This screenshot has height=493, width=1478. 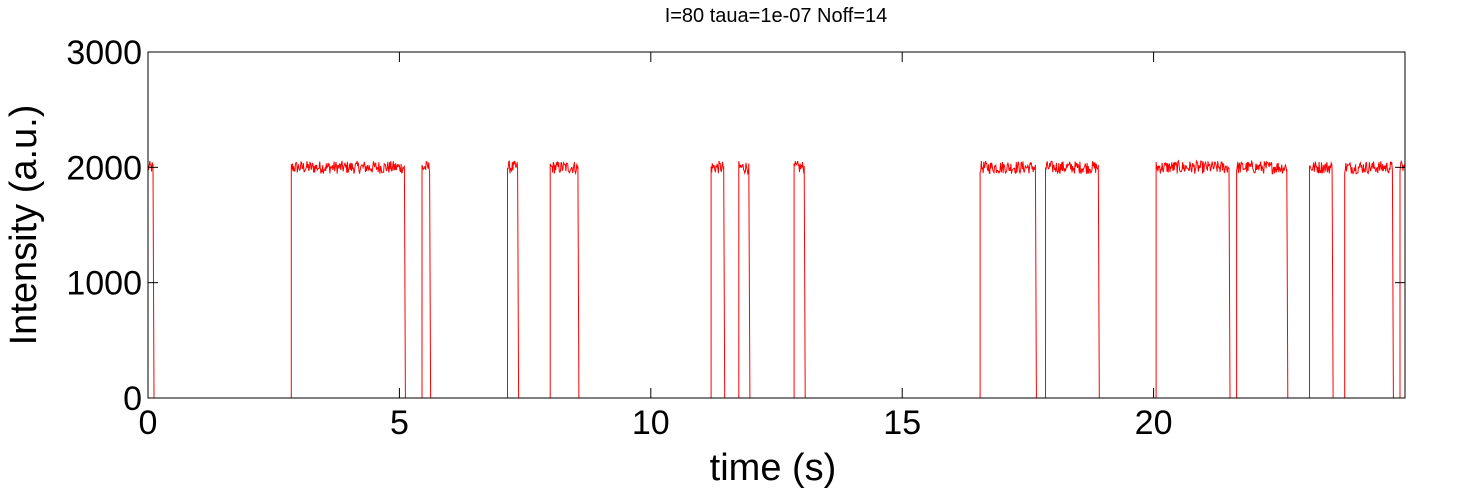 What do you see at coordinates (104, 284) in the screenshot?
I see `y-tick-label: 1000` at bounding box center [104, 284].